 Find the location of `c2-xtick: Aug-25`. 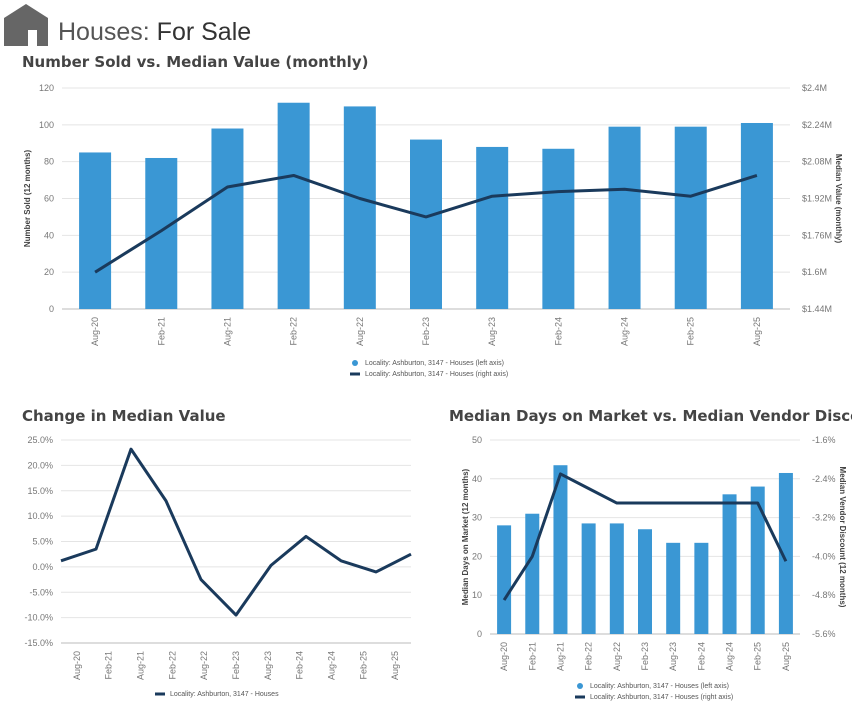

c2-xtick: Aug-25 is located at coordinates (395, 665).